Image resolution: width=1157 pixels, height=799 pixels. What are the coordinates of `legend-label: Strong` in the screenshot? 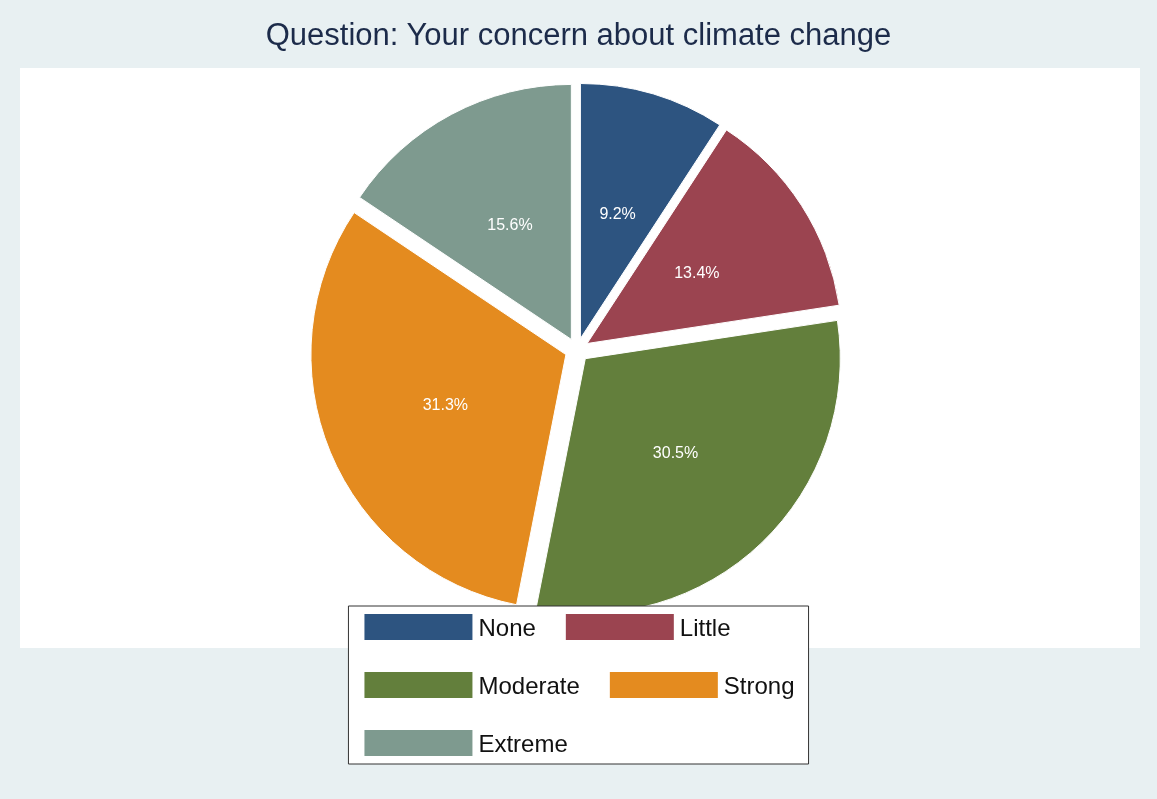 It's located at (759, 685).